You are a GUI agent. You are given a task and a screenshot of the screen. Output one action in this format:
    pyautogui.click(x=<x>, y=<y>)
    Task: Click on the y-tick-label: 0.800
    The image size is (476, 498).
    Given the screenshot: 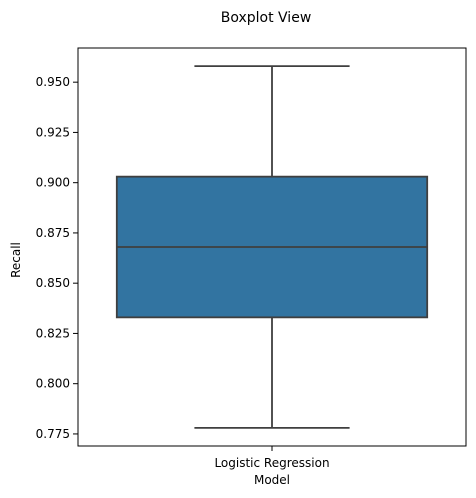 What is the action you would take?
    pyautogui.click(x=53, y=384)
    